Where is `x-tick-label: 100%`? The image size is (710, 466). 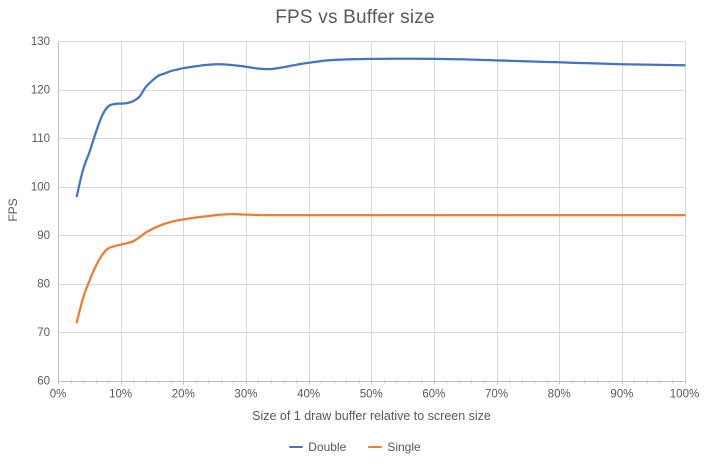 x-tick-label: 100% is located at coordinates (684, 395).